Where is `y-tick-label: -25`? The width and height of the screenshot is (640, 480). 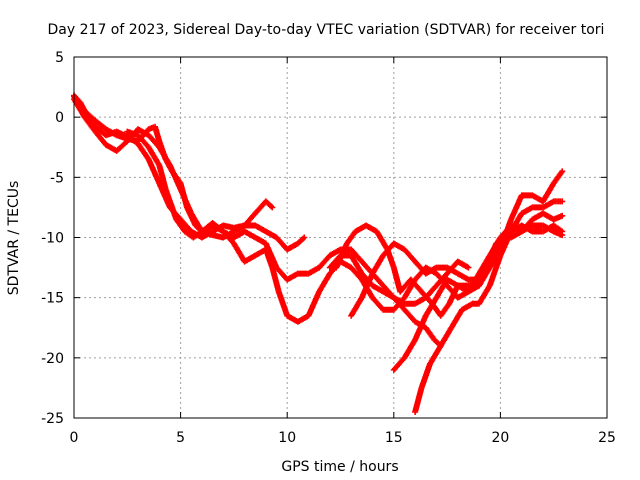 y-tick-label: -25 is located at coordinates (52, 419).